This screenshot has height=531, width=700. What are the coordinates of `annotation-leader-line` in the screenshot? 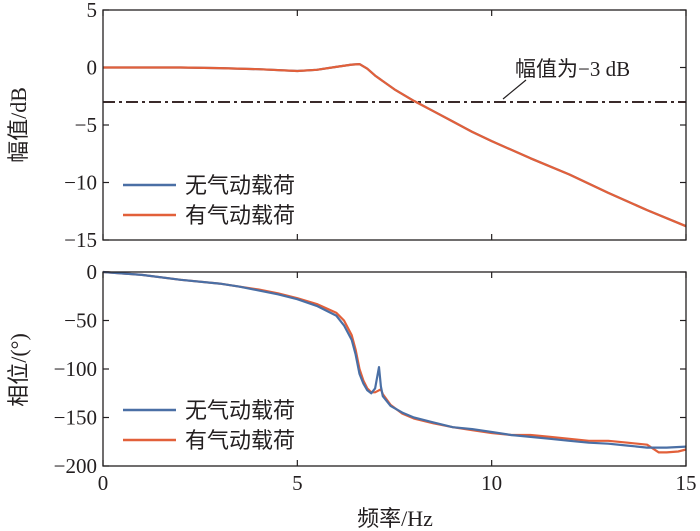 It's located at (514, 89).